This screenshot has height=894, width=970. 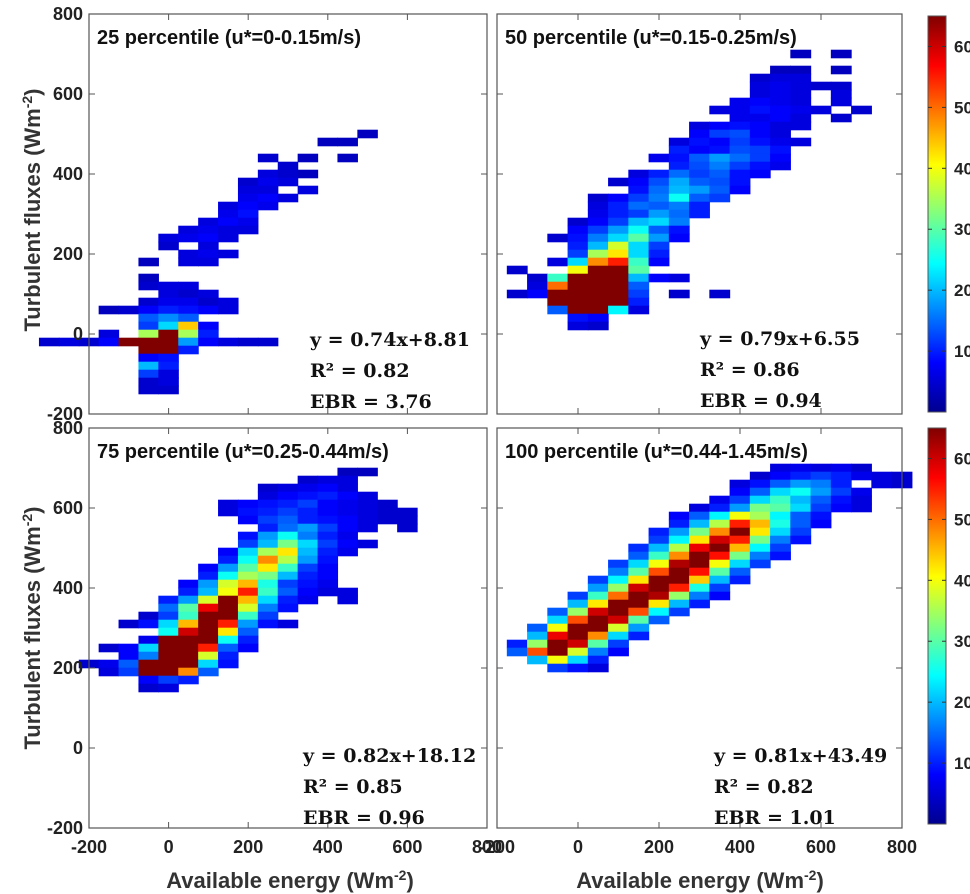 I want to click on regression-annotation: EBR = 1.01, so click(x=775, y=818).